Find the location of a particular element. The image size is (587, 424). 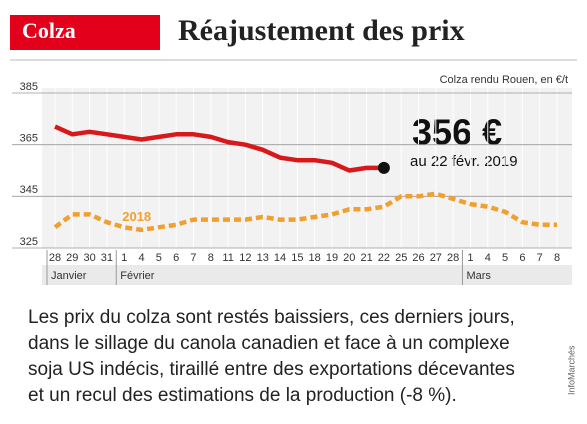

header: Colza is located at coordinates (49, 30).